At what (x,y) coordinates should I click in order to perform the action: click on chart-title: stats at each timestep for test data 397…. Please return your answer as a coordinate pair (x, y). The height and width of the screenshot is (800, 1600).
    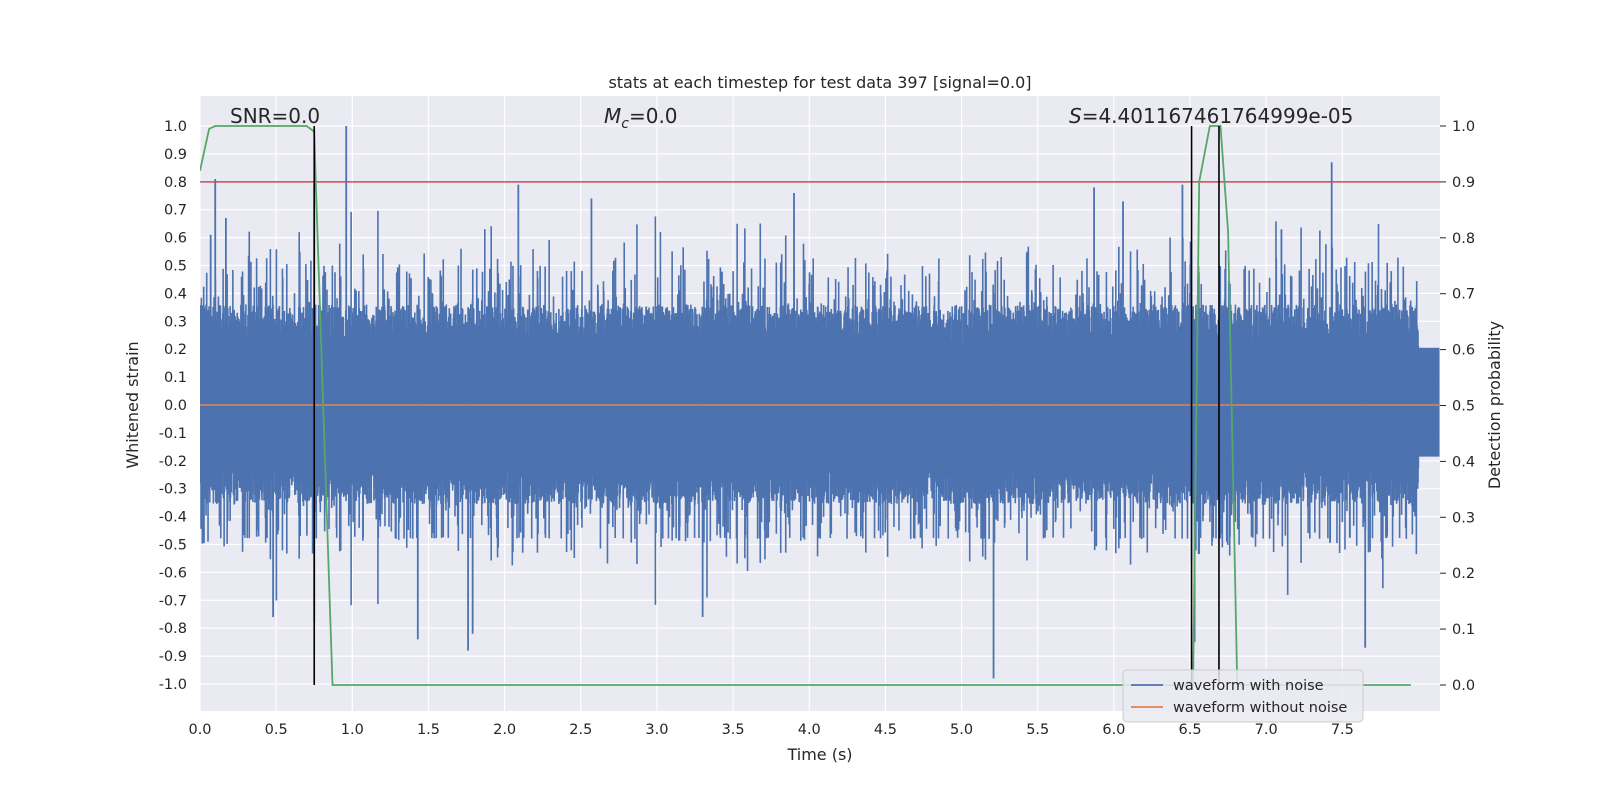
    Looking at the image, I should click on (819, 82).